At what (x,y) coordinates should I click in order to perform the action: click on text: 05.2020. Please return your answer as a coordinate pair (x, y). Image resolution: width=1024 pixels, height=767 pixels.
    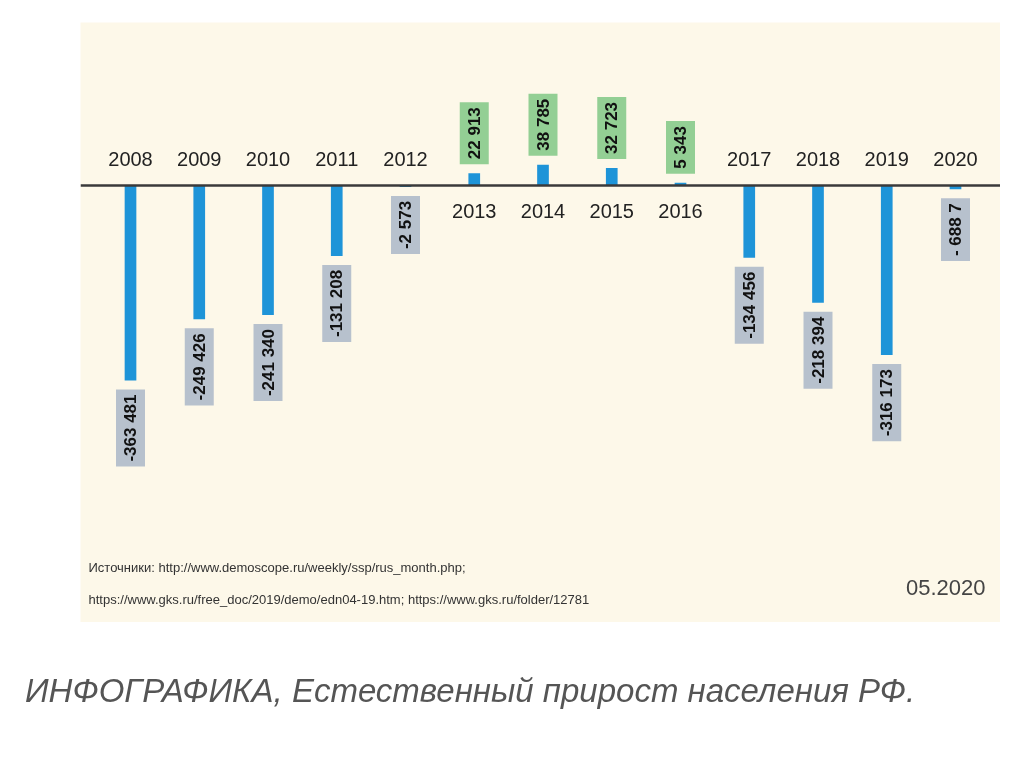
    Looking at the image, I should click on (945, 587).